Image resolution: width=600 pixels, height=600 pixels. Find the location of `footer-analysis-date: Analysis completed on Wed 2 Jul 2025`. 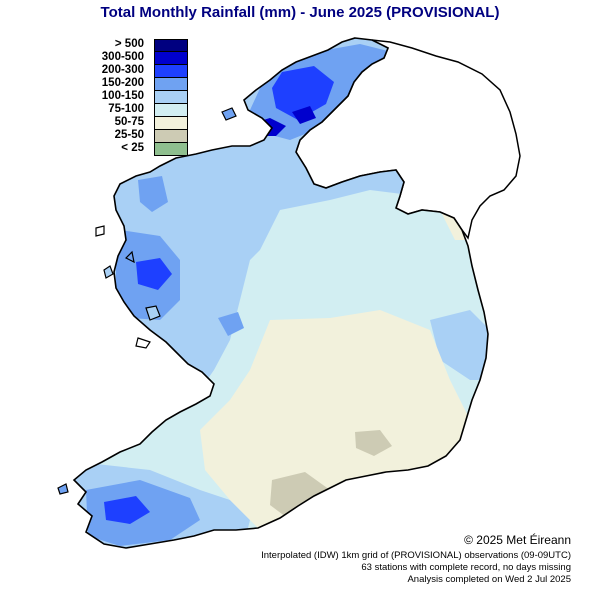

footer-analysis-date: Analysis completed on Wed 2 Jul 2025 is located at coordinates (489, 579).